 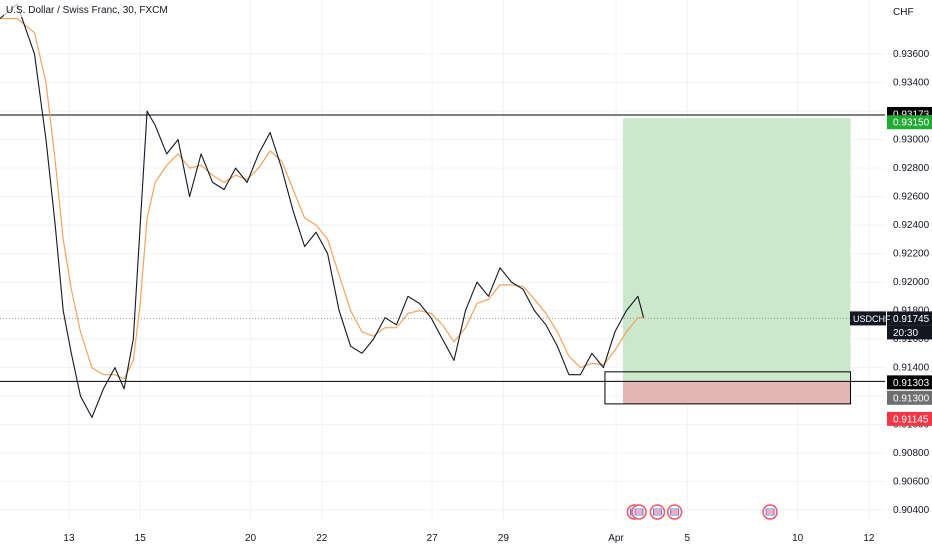 What do you see at coordinates (911, 197) in the screenshot?
I see `y-tick-label: 0.92600` at bounding box center [911, 197].